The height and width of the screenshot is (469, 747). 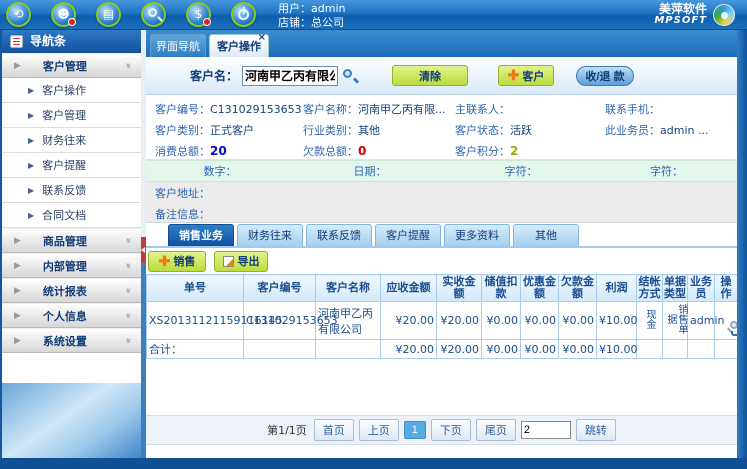 What do you see at coordinates (450, 430) in the screenshot?
I see `next-page-button: 下页` at bounding box center [450, 430].